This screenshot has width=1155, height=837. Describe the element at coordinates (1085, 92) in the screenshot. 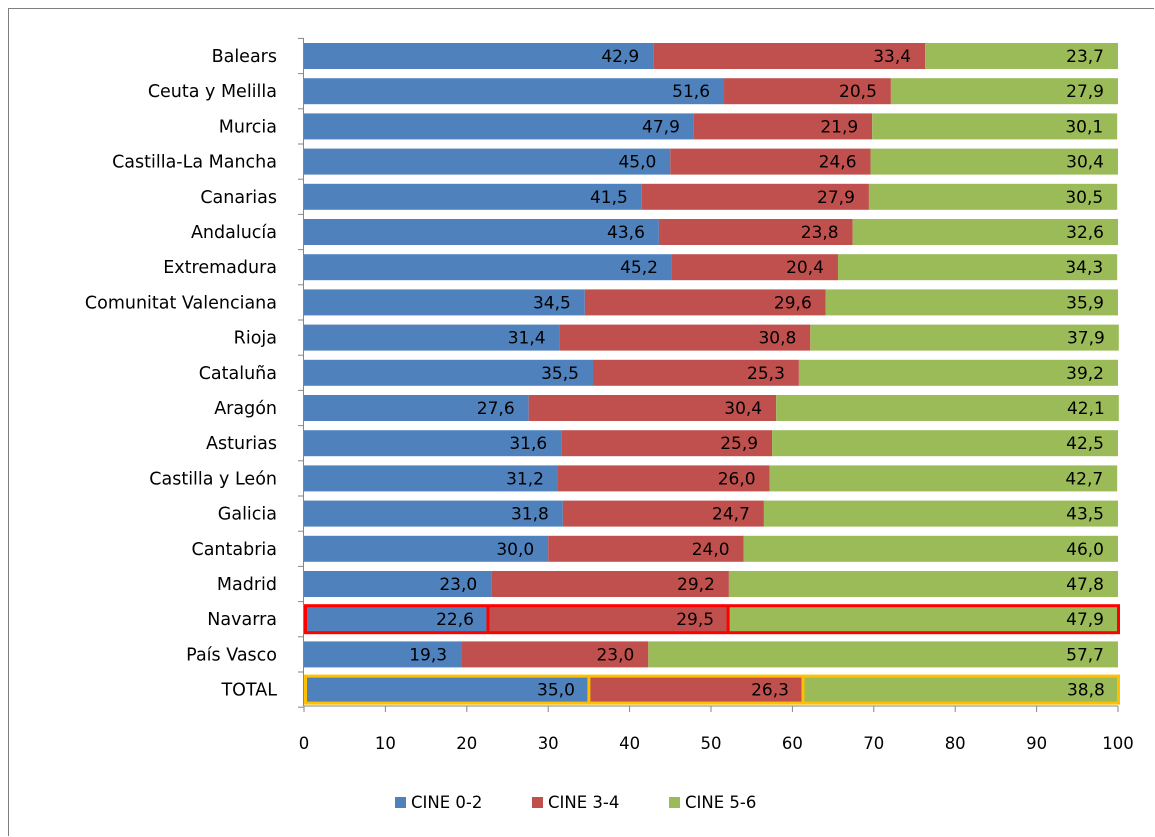

I see `data-label-cine-5-6-ceuta-y-melilla: 27,9` at that location.